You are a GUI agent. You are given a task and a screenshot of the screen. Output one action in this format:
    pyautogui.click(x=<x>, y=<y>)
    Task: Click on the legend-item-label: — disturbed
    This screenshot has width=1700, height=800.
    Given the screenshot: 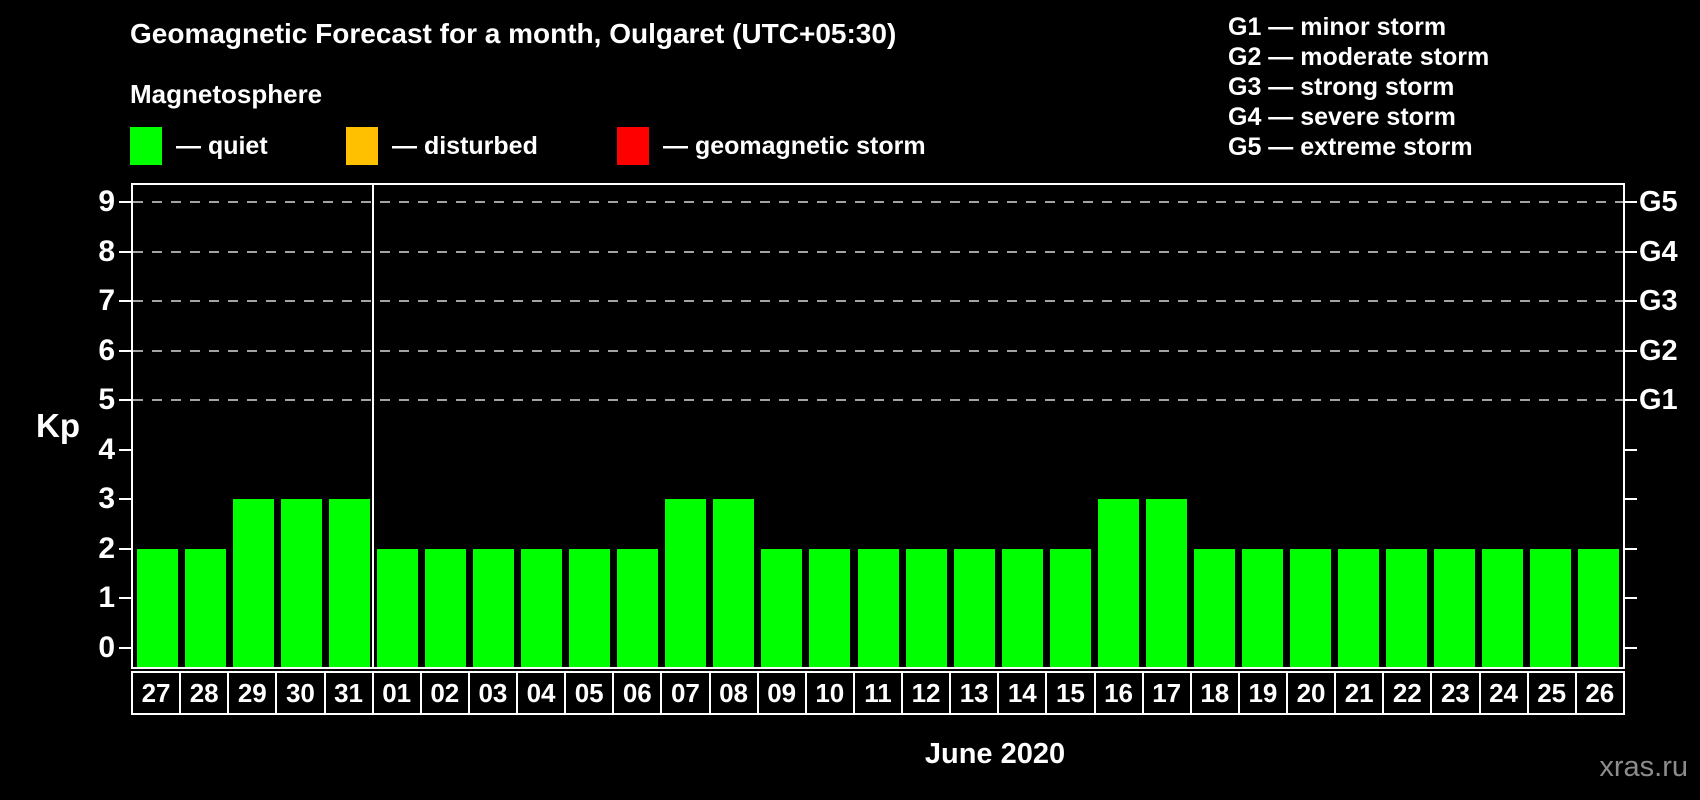 What is the action you would take?
    pyautogui.click(x=465, y=145)
    